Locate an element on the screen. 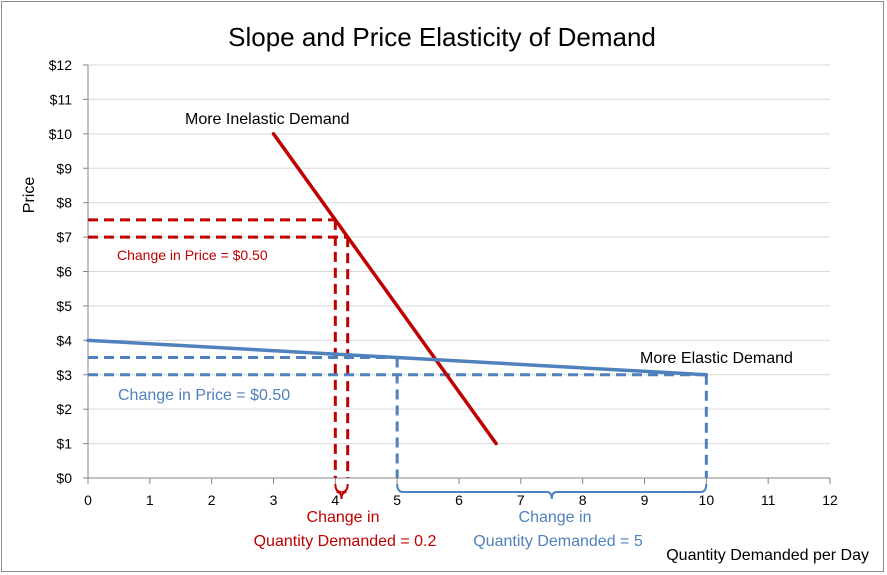 The height and width of the screenshot is (575, 887). red-qty-change-brace is located at coordinates (341, 491).